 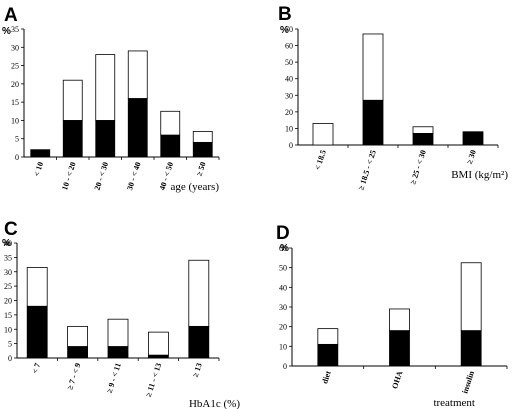 What do you see at coordinates (326, 377) in the screenshot?
I see `x-category-label: diet` at bounding box center [326, 377].